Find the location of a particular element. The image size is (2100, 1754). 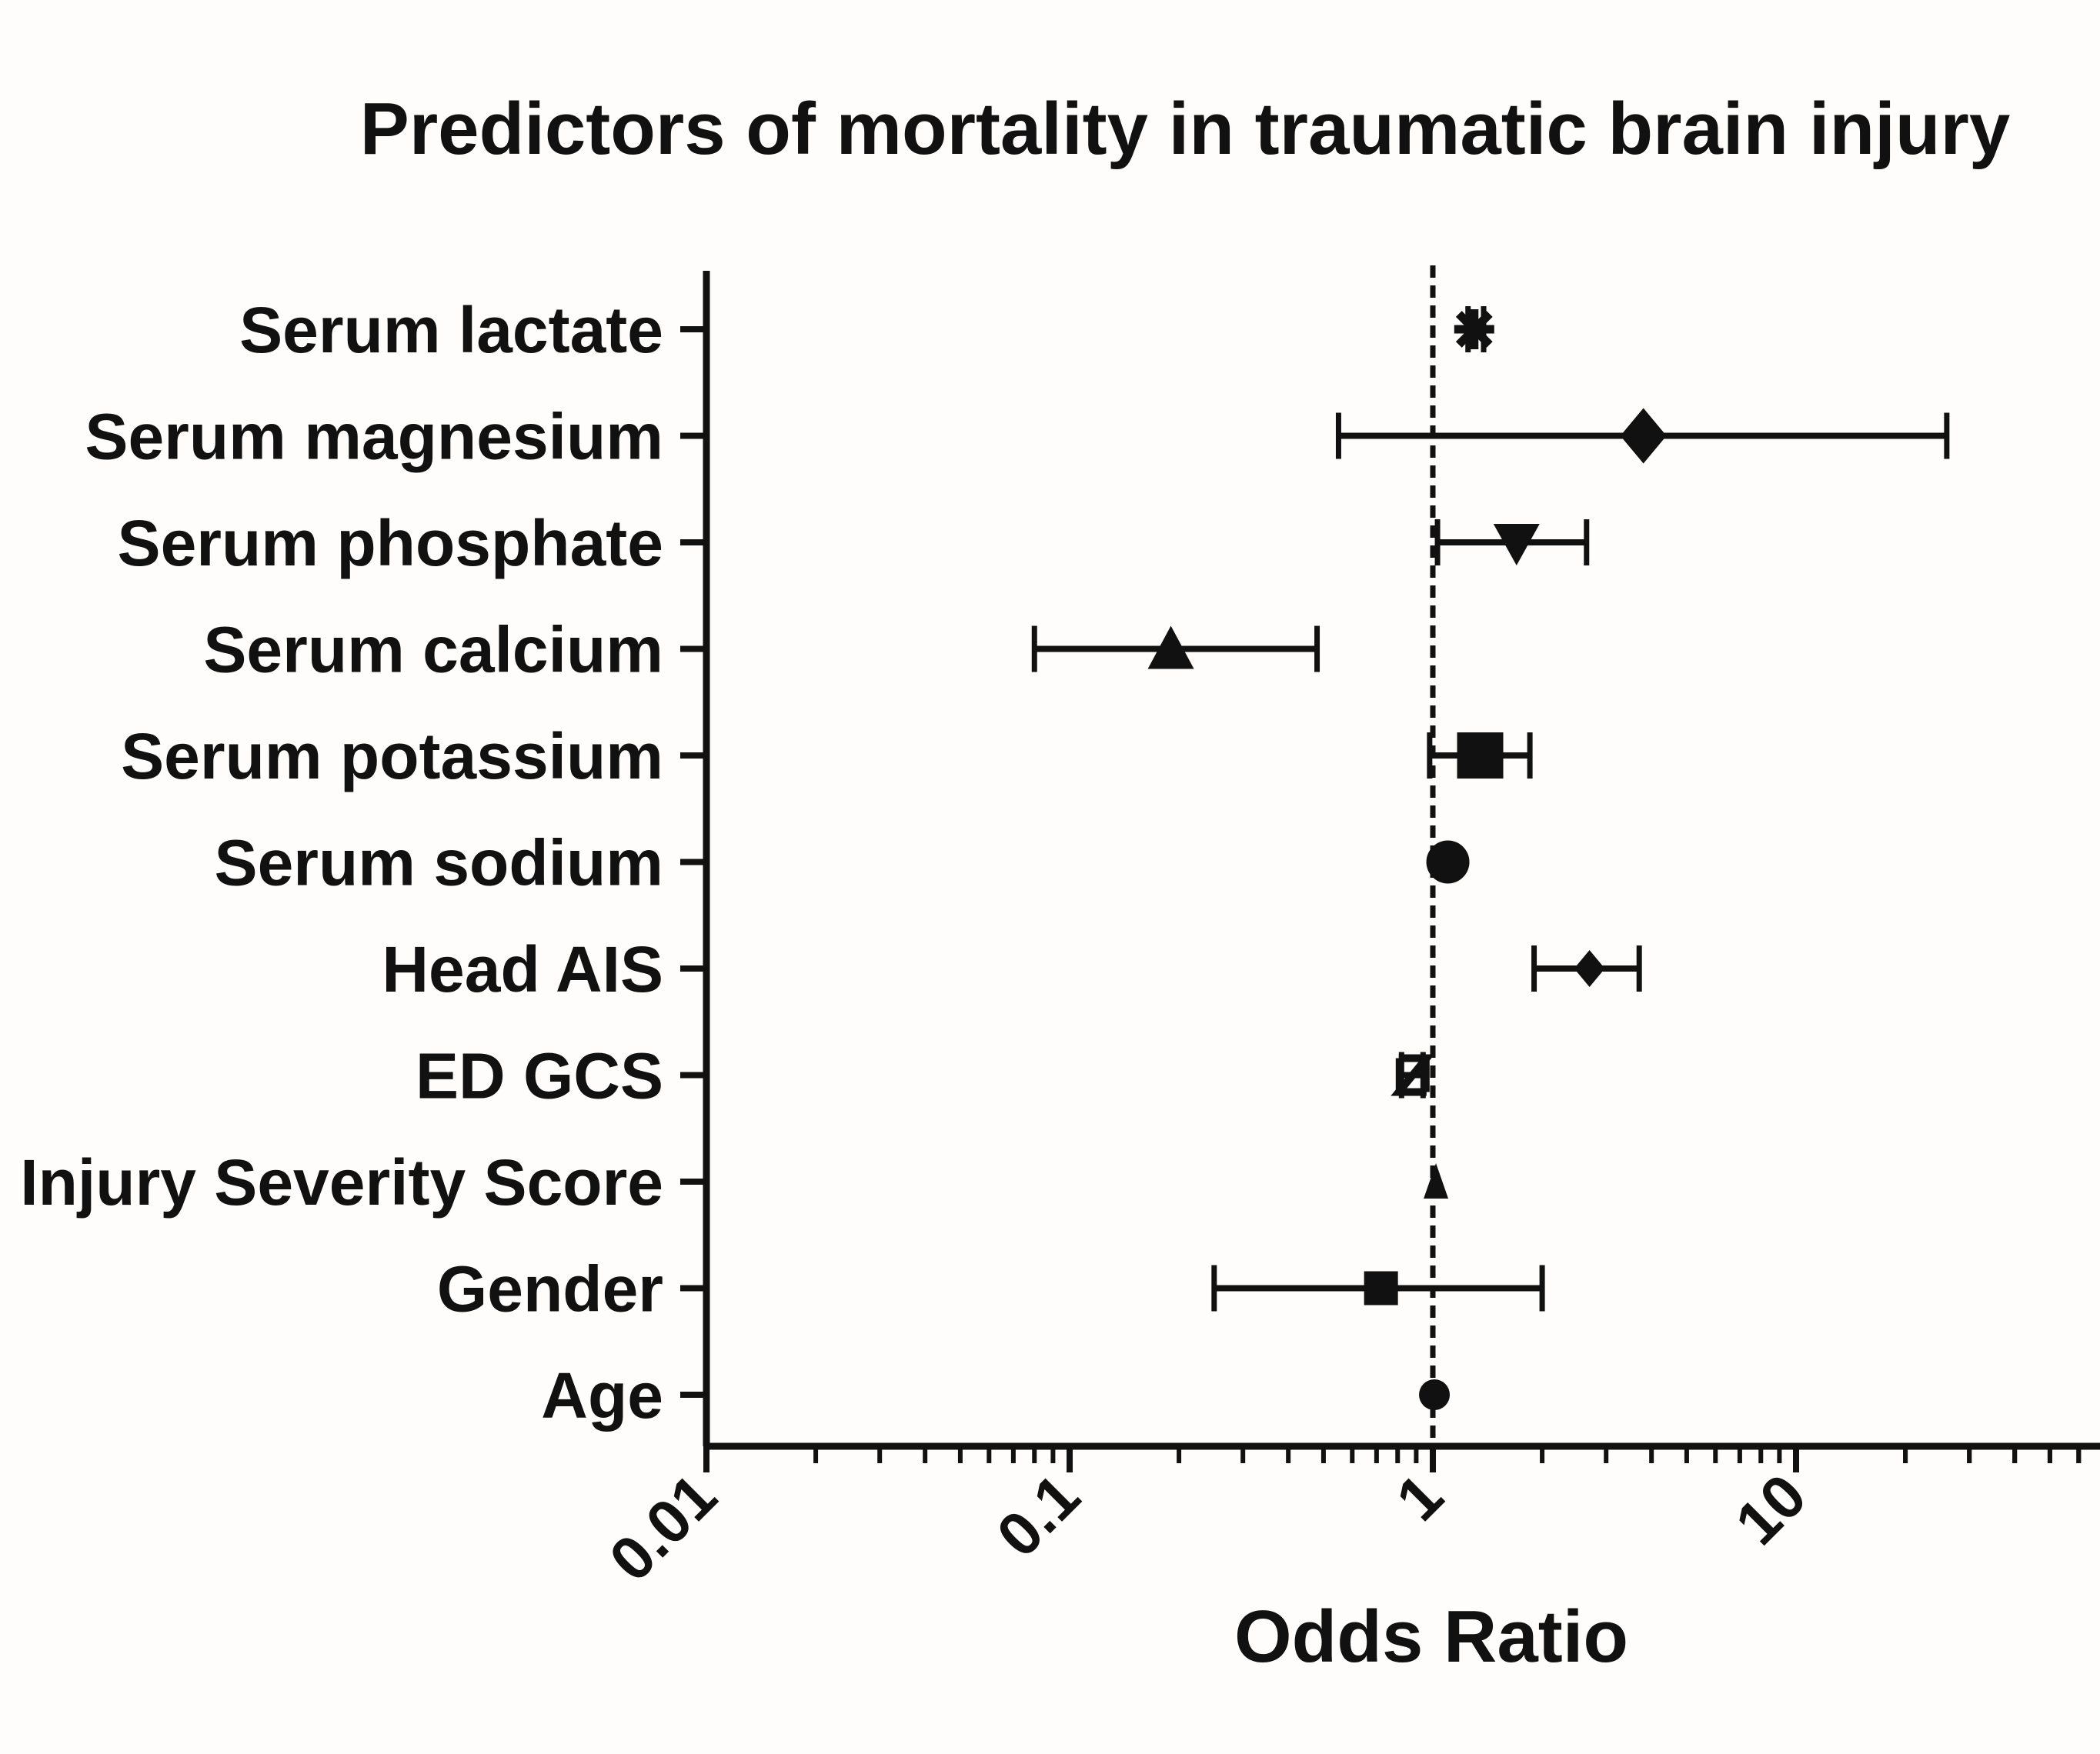

x-tick-label: 0.01 is located at coordinates (662, 1527).